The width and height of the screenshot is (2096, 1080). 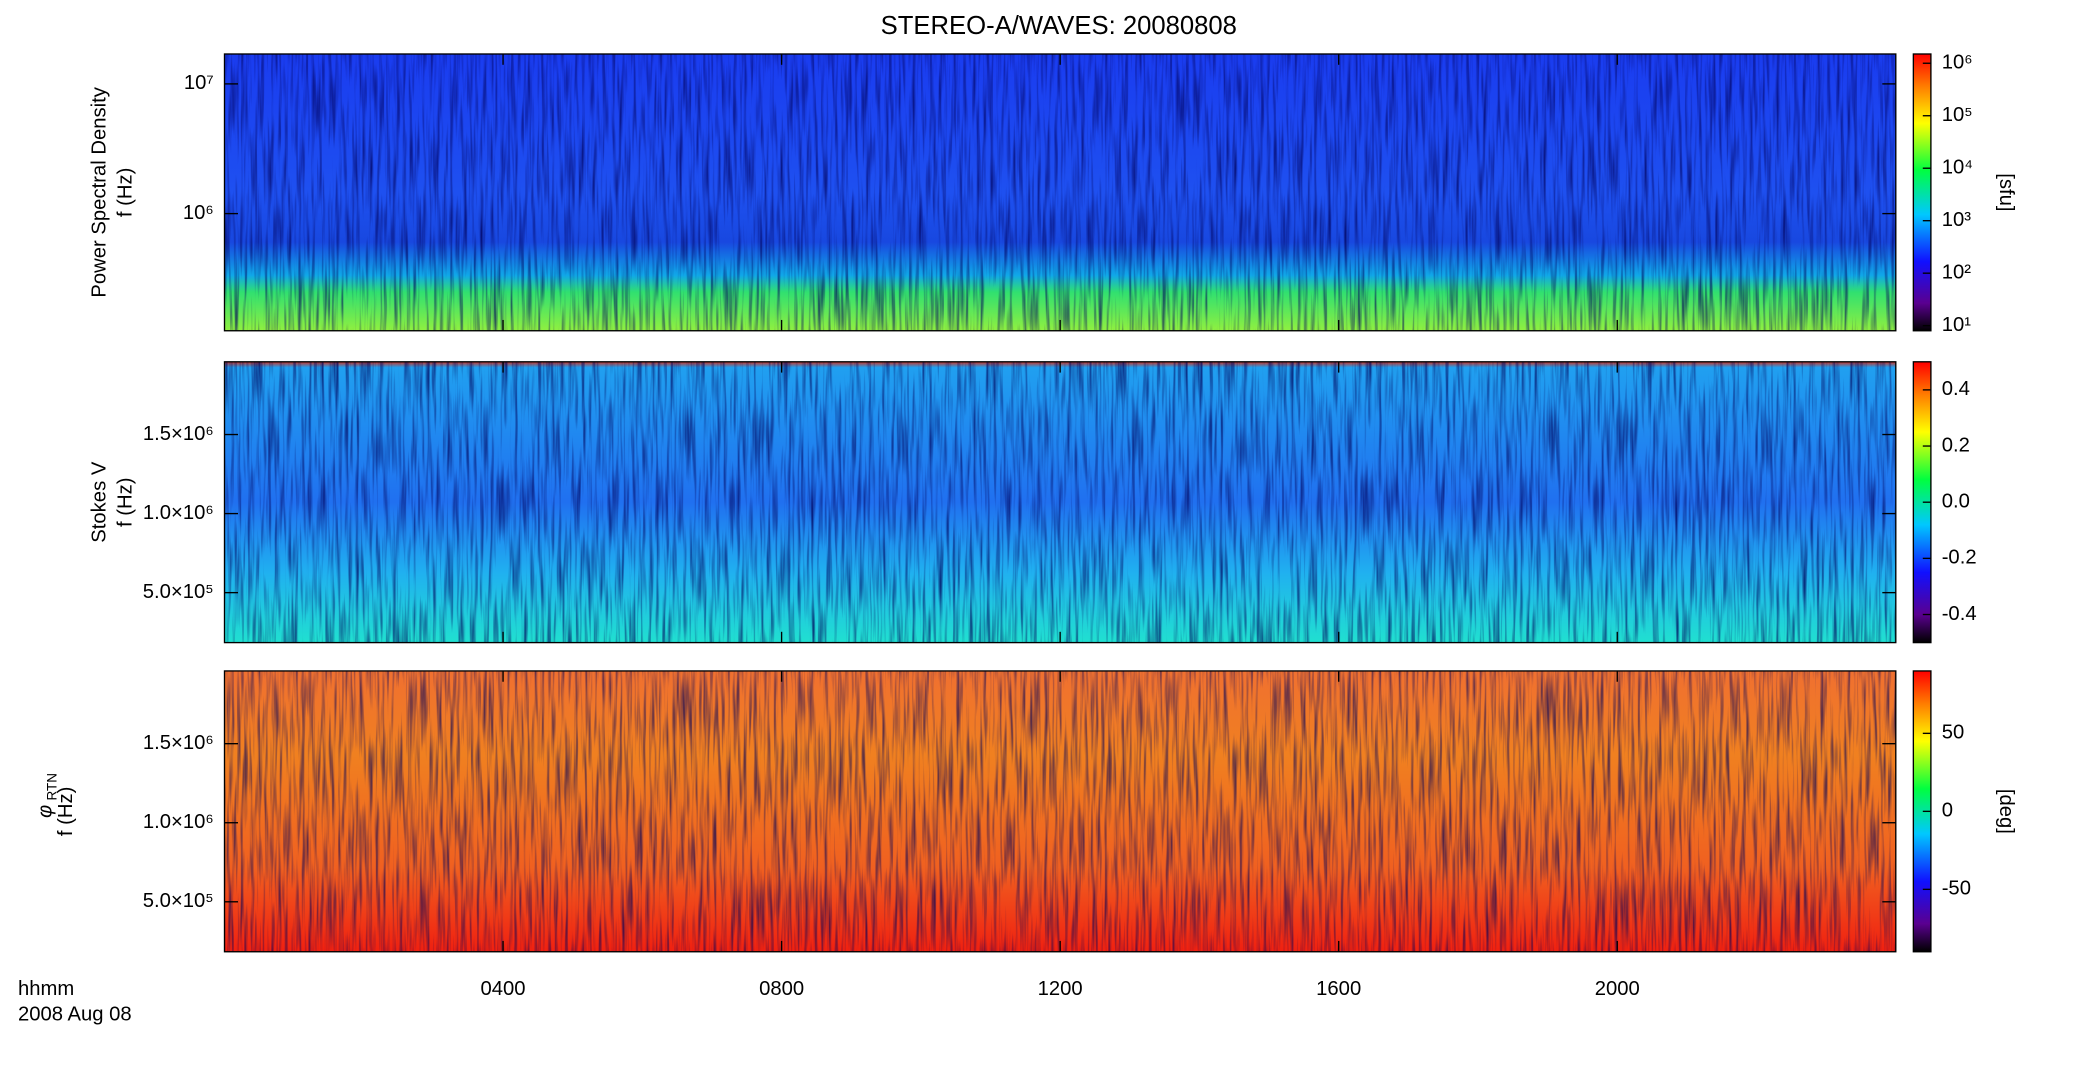 What do you see at coordinates (1957, 63) in the screenshot?
I see `colorbar-tick-label: 10⁶` at bounding box center [1957, 63].